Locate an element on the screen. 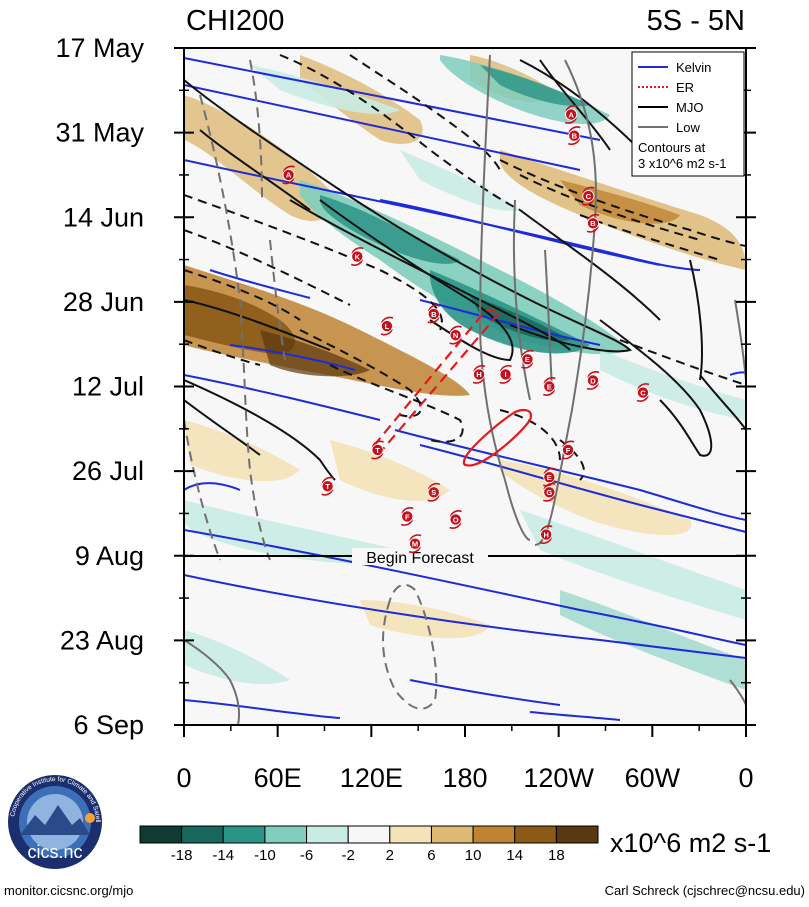 This screenshot has width=809, height=907. y-tick-label: 23 Aug is located at coordinates (102, 640).